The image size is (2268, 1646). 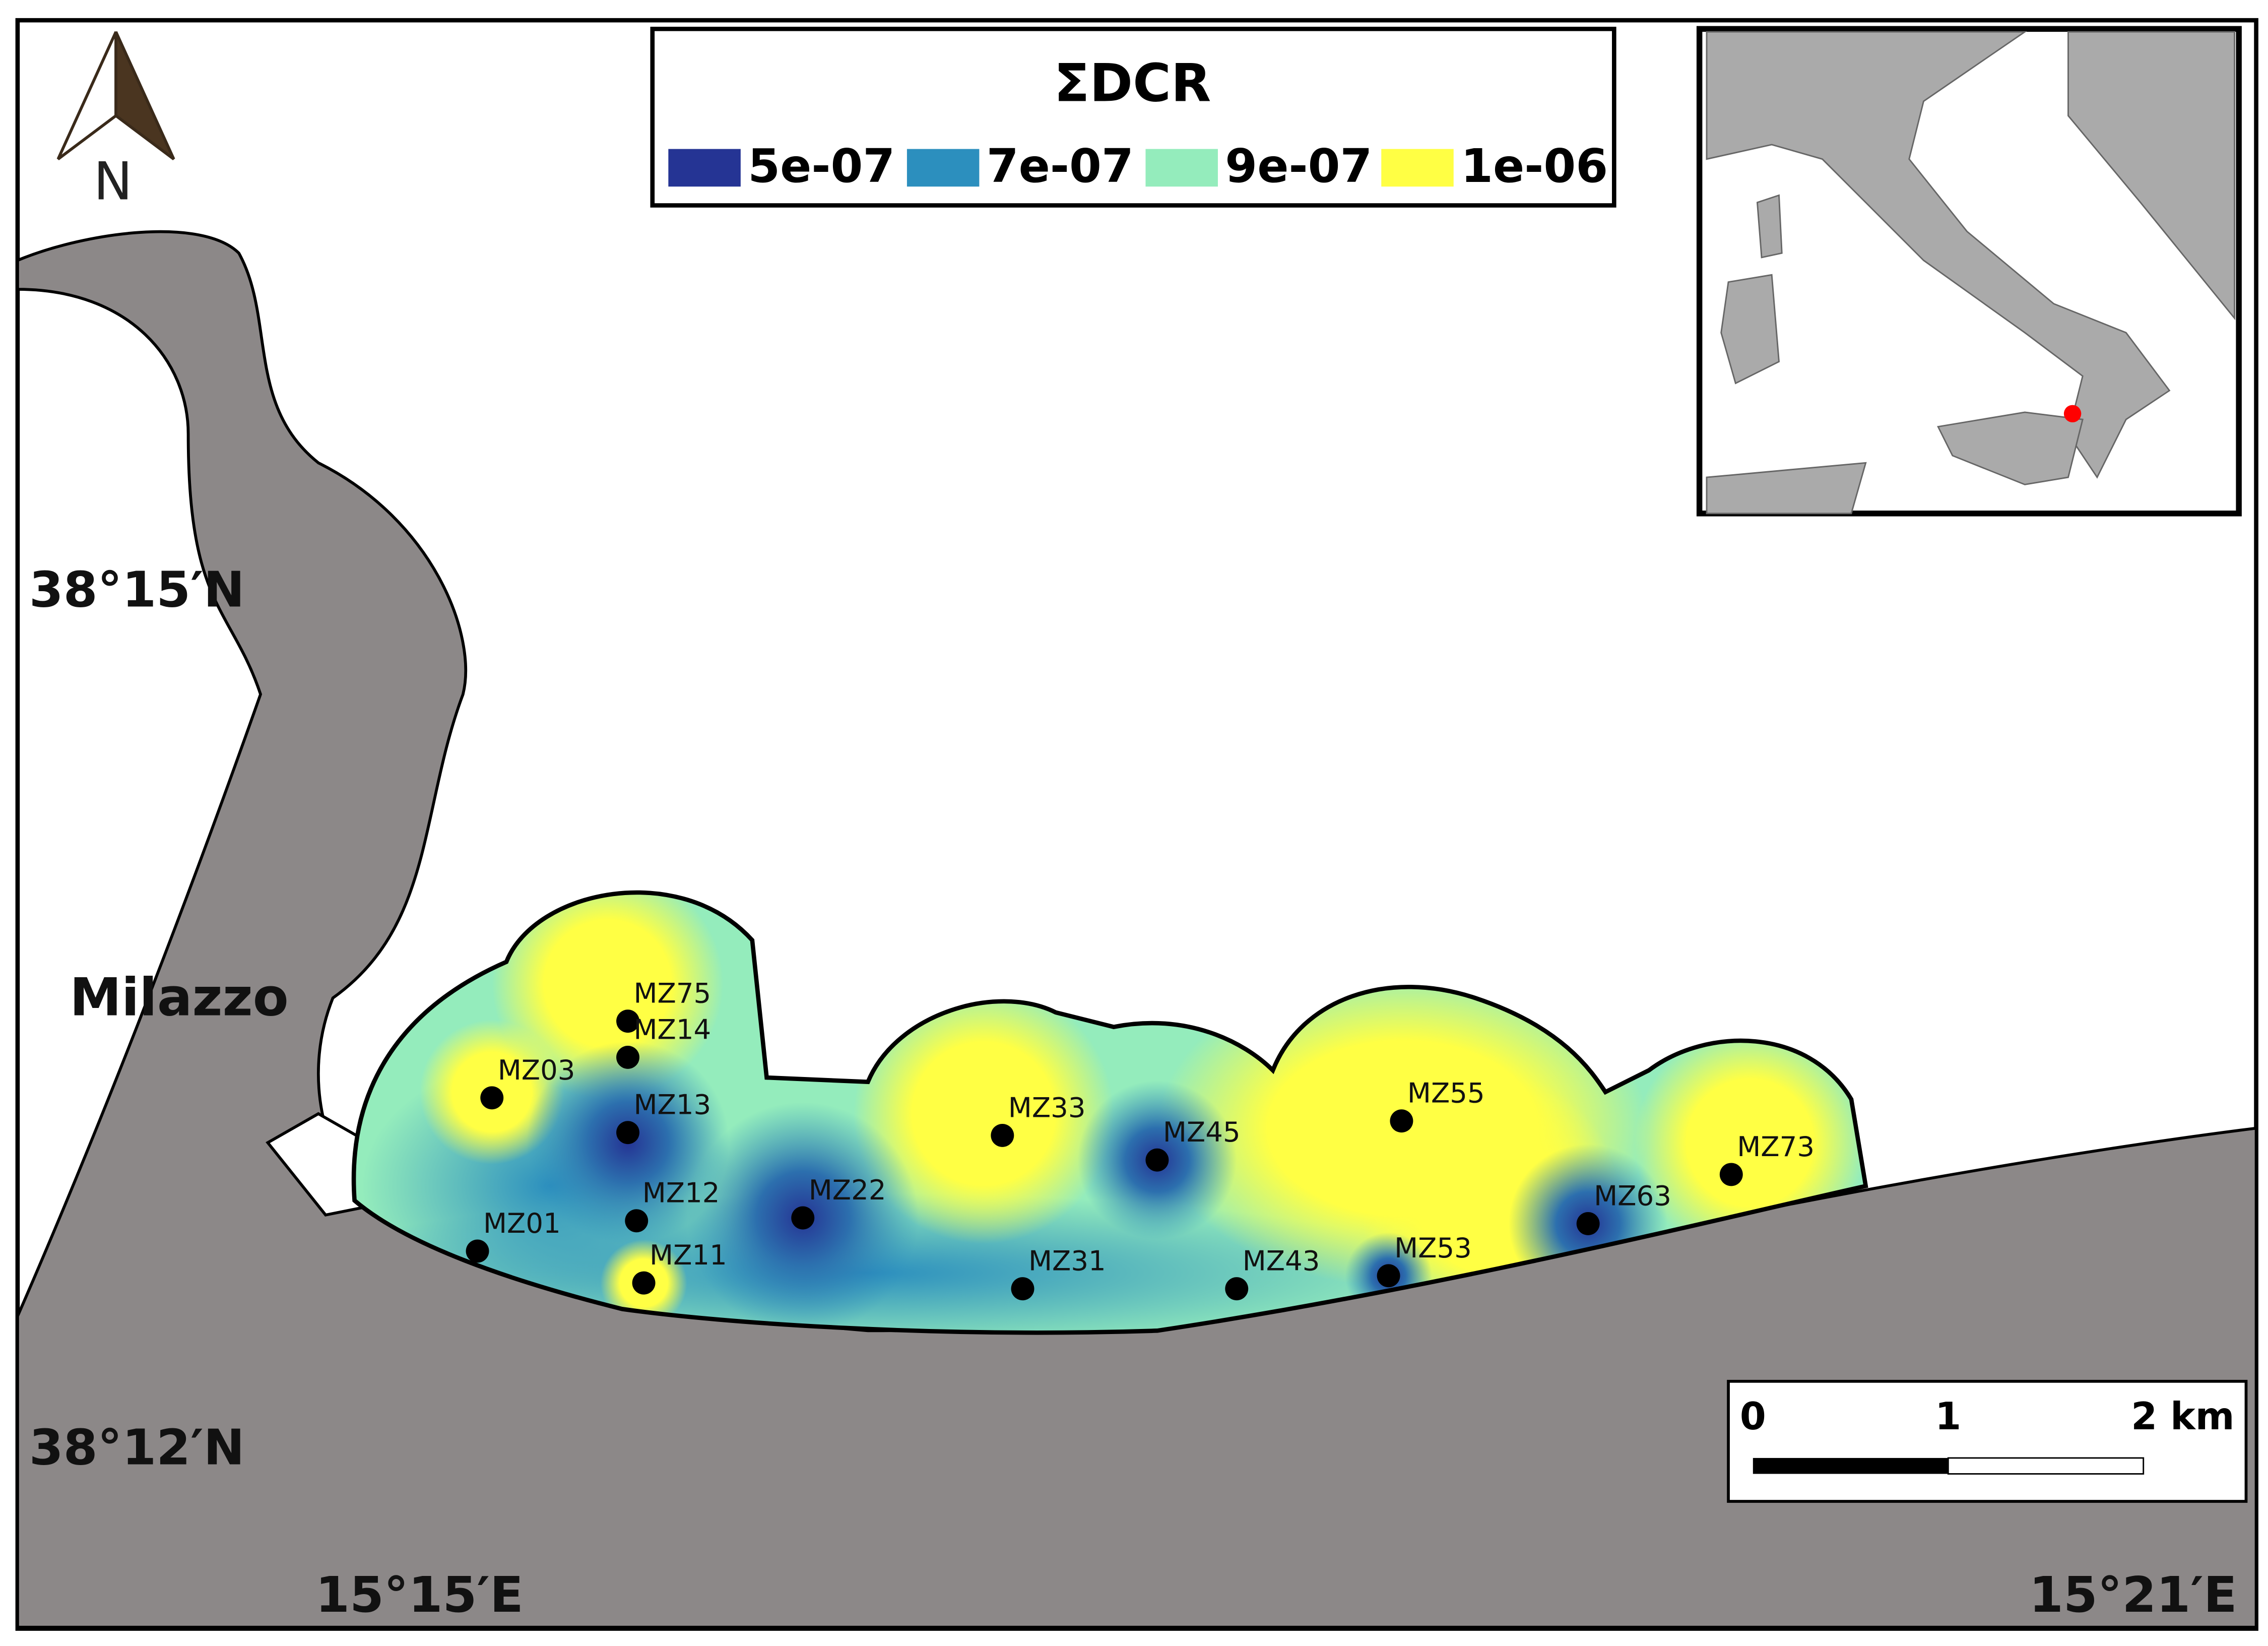 What do you see at coordinates (419, 1595) in the screenshot?
I see `lon-label: 15°15′E` at bounding box center [419, 1595].